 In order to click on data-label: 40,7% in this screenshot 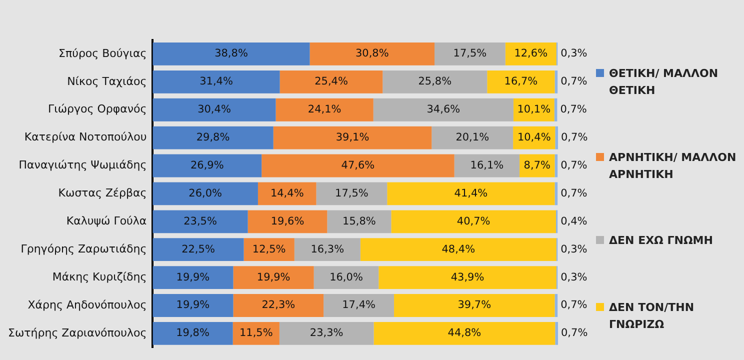, I will do `click(473, 221)`.